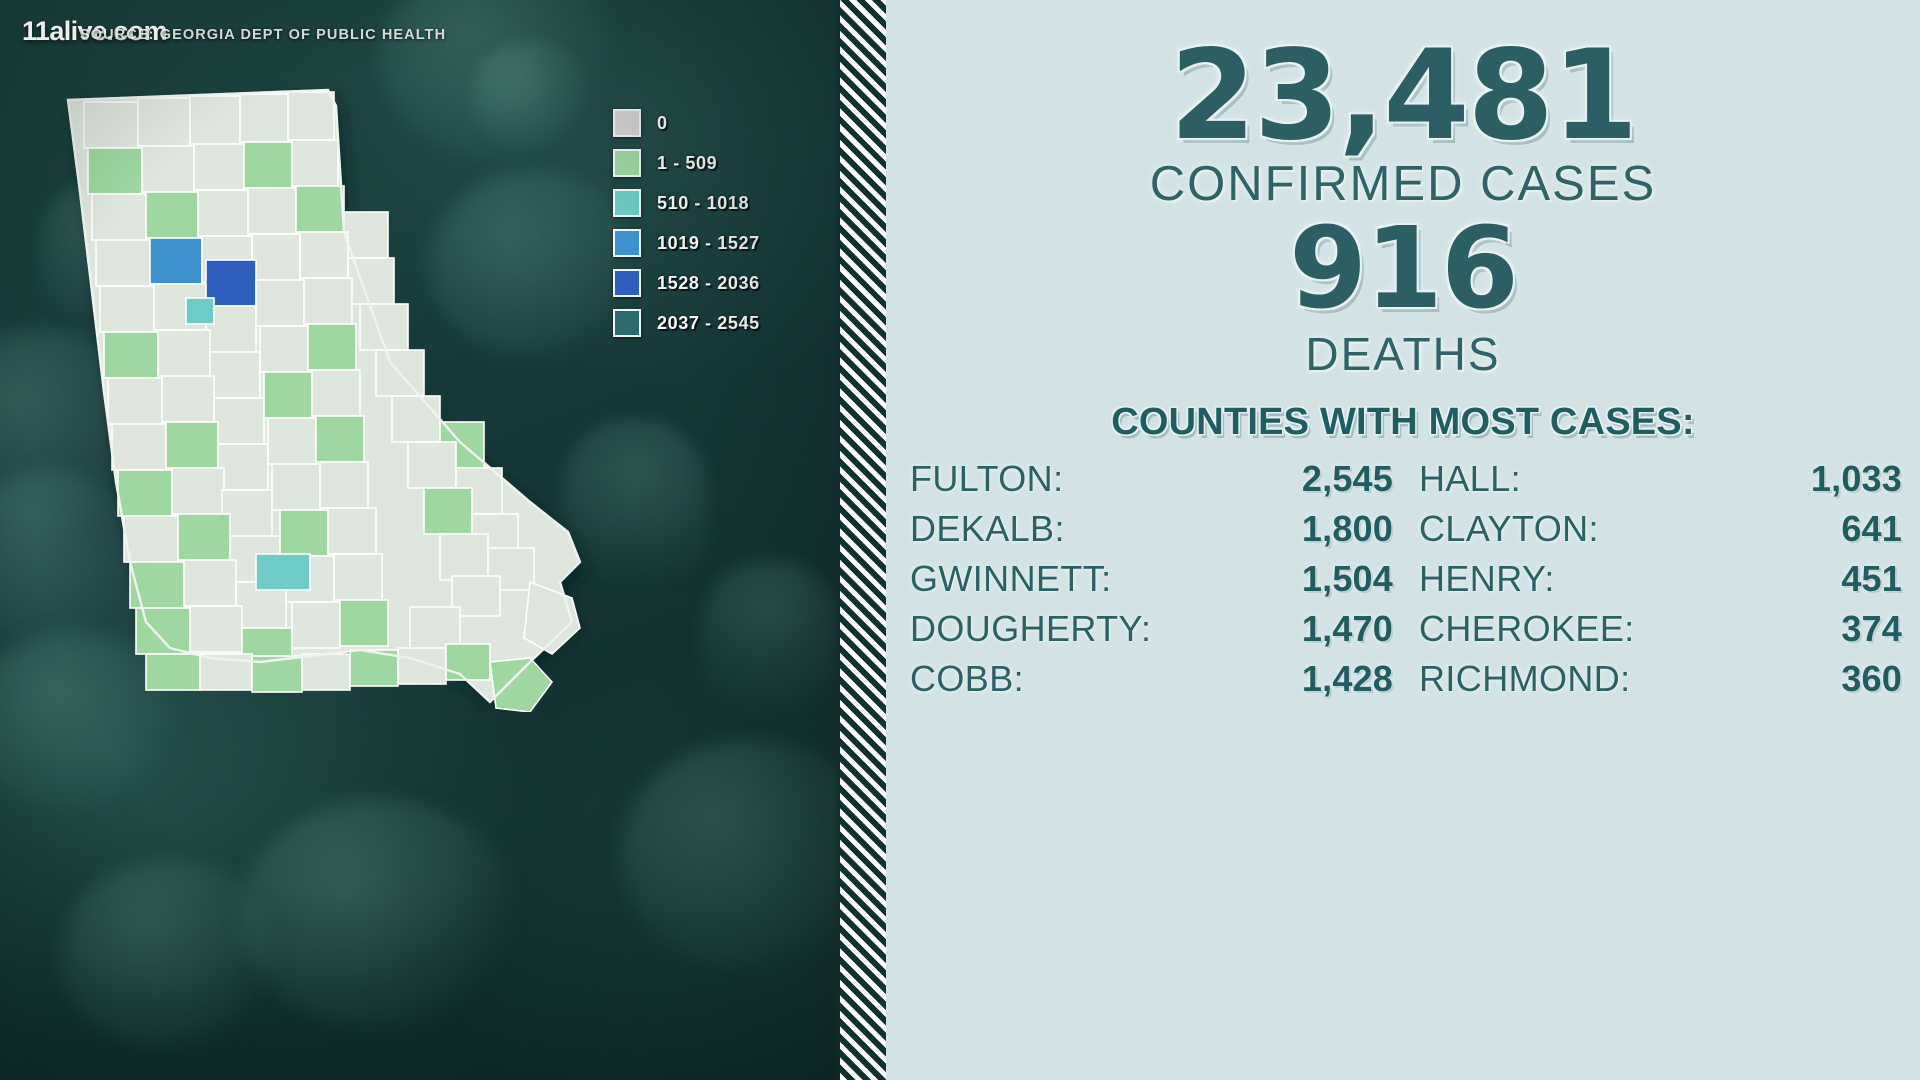 This screenshot has height=1080, width=1920. Describe the element at coordinates (1660, 533) in the screenshot. I see `table-row: CLAYTON: 641` at that location.